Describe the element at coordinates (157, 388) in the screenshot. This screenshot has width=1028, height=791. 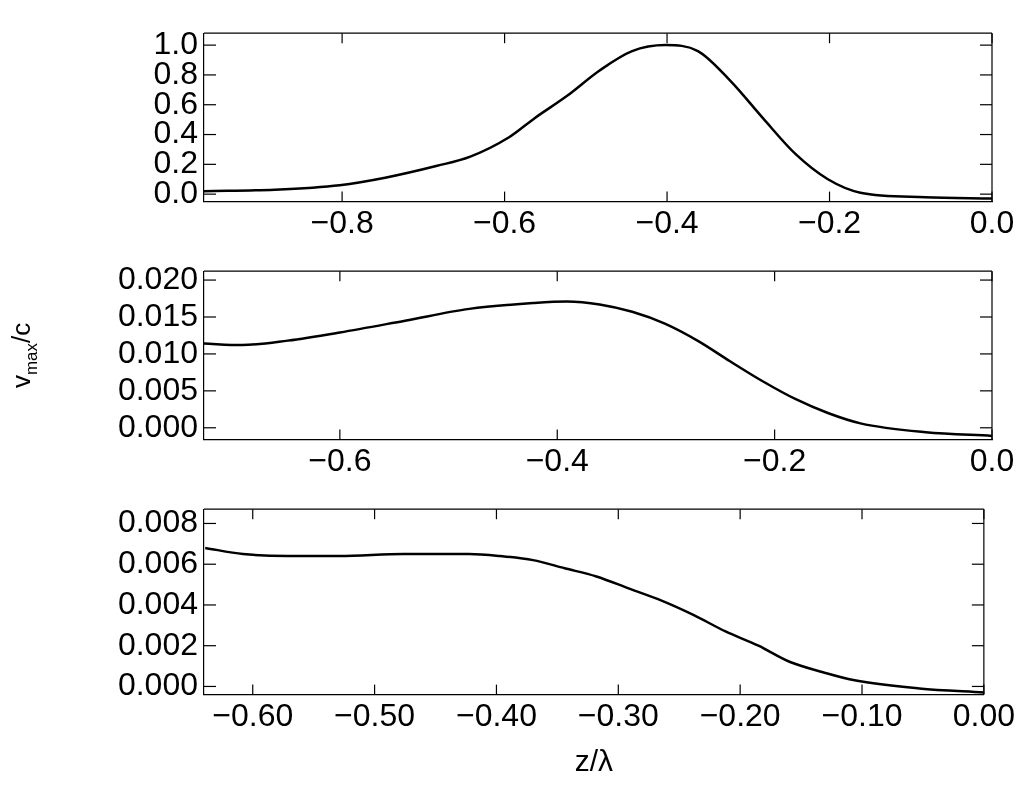
I see `y-tick-label: 0.005` at that location.